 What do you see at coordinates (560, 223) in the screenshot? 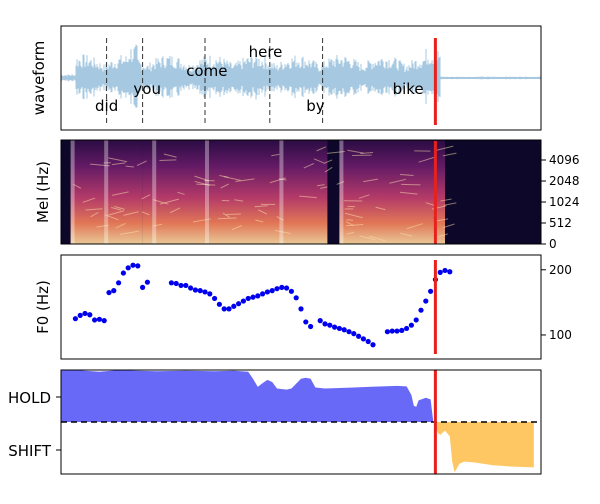
I see `mel-tick-label-512: 512` at bounding box center [560, 223].